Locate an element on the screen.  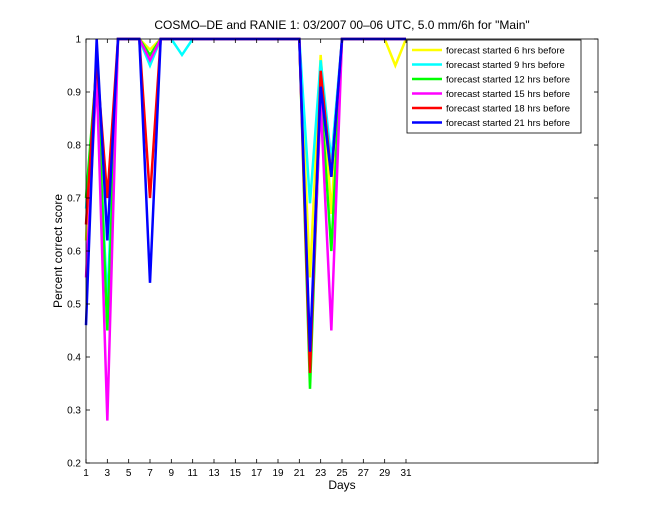
x-tick-label: 21 is located at coordinates (300, 473).